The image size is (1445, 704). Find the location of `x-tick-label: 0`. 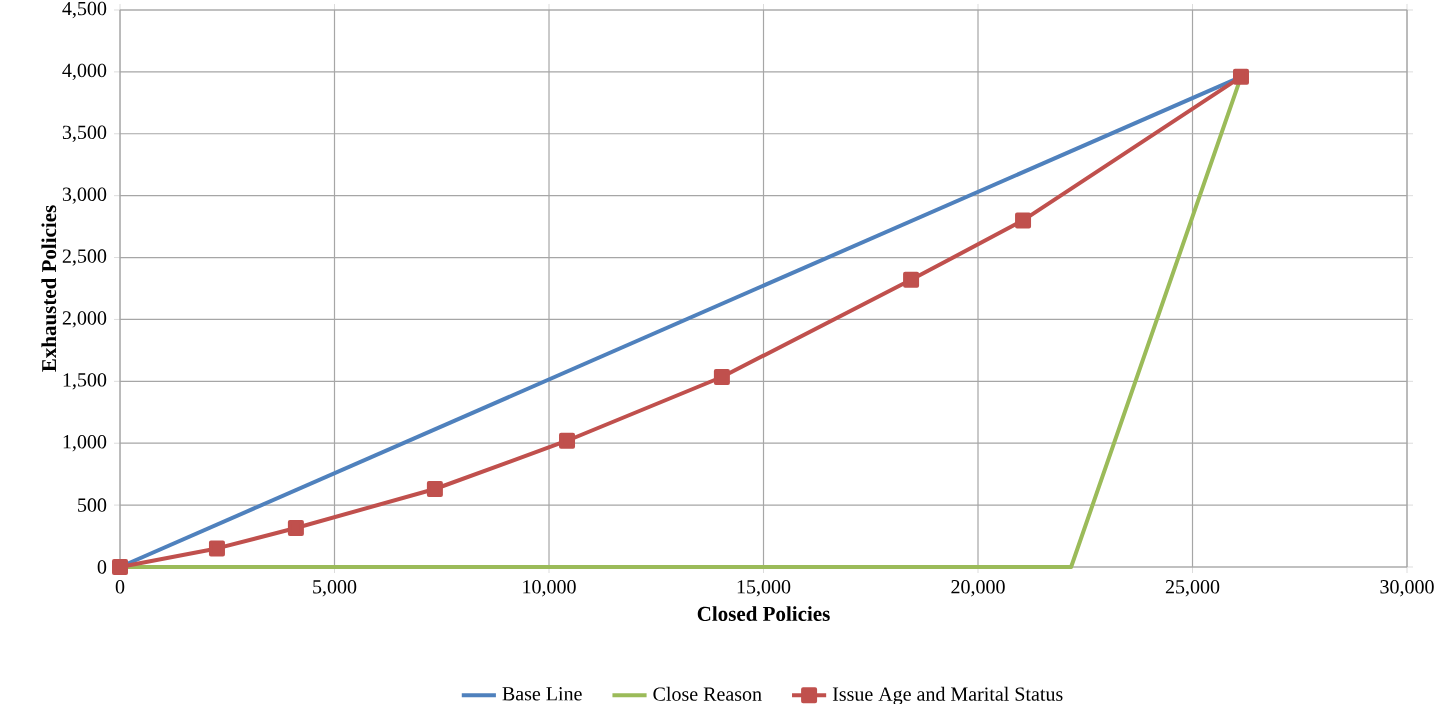

x-tick-label: 0 is located at coordinates (120, 587).